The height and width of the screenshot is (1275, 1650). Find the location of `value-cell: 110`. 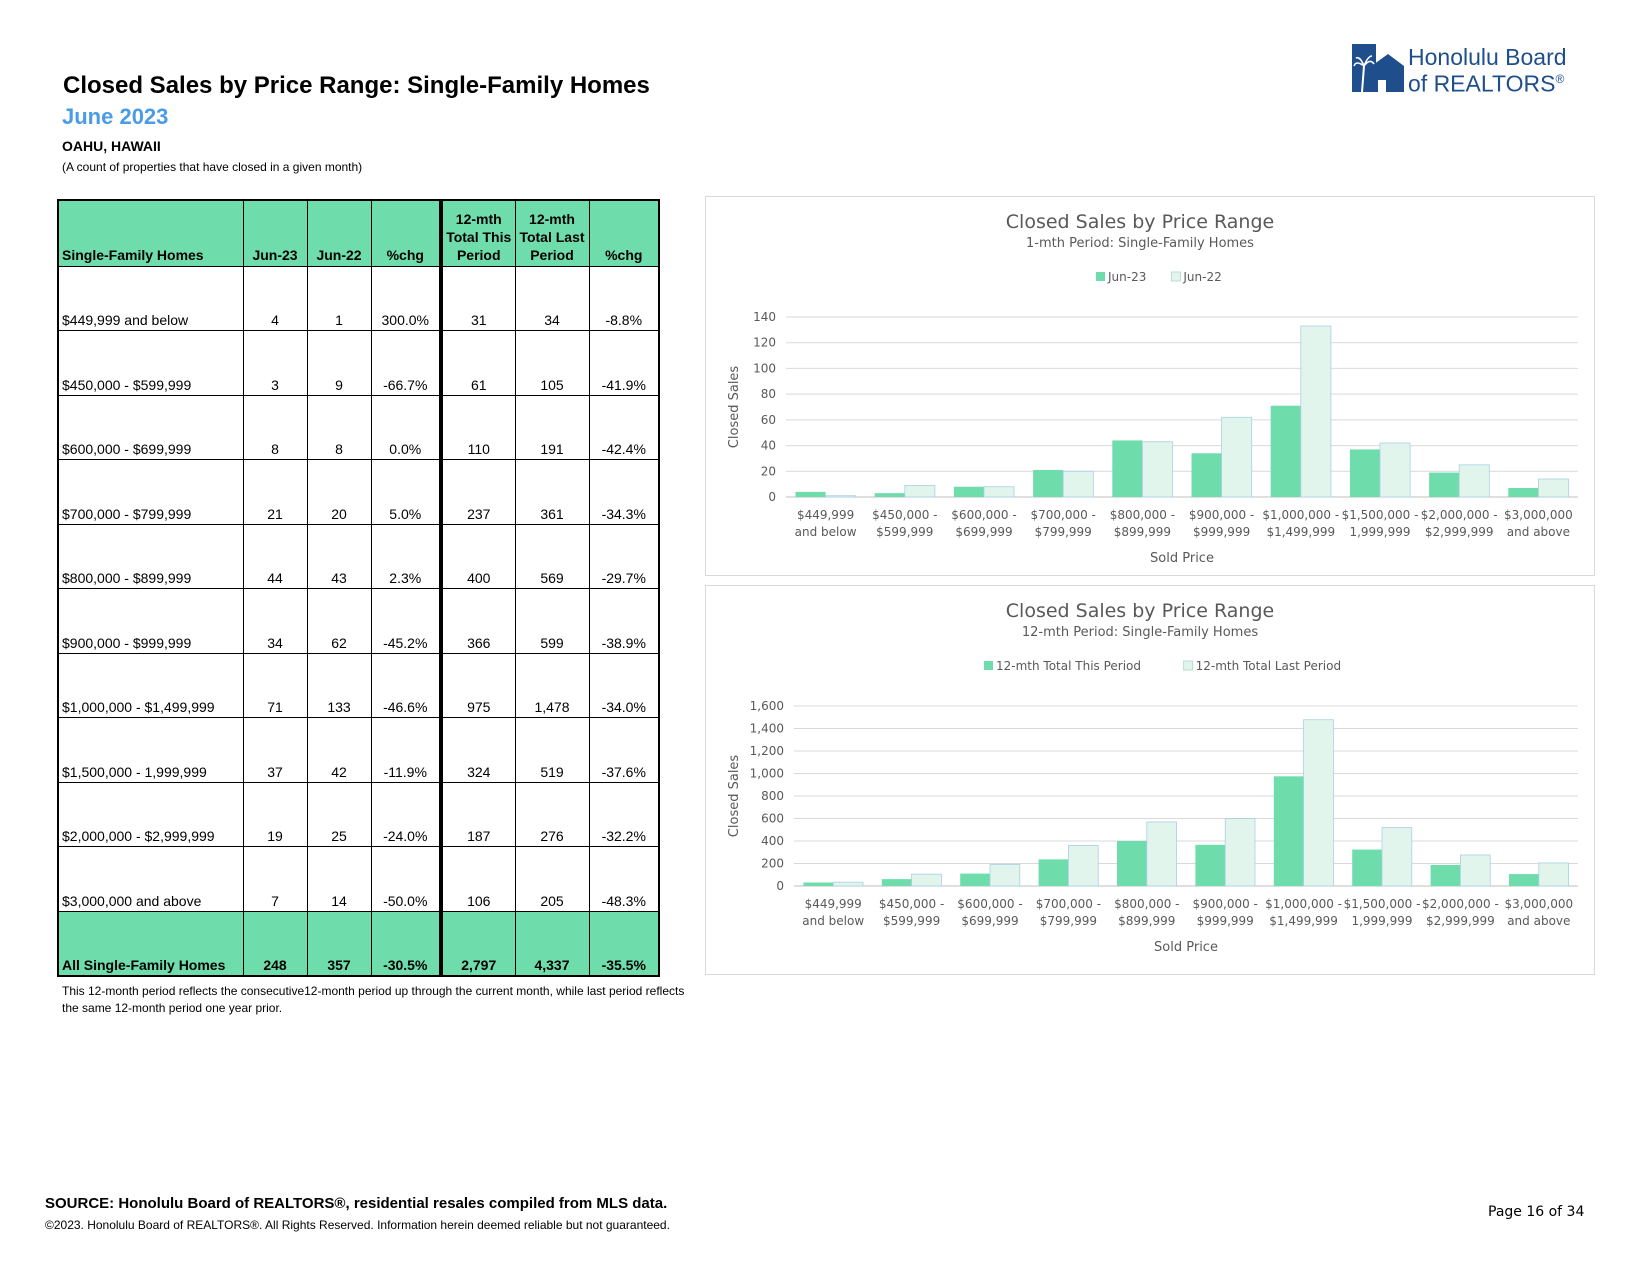

value-cell: 110 is located at coordinates (477, 427).